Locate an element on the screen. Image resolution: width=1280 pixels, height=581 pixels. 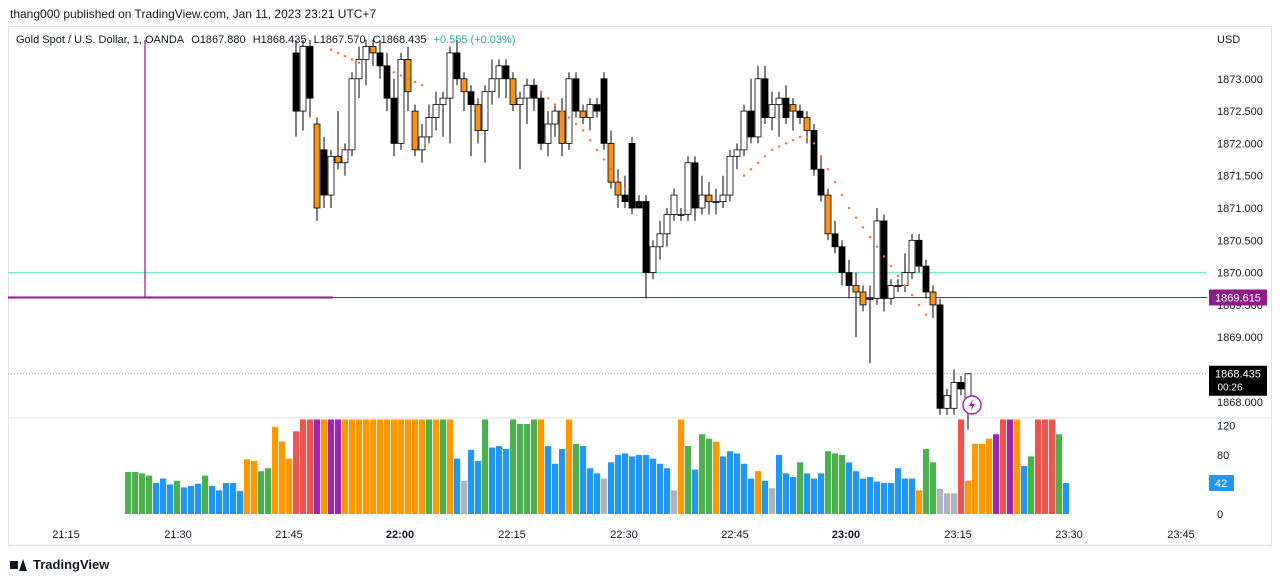
tradingview-logo: TradingView is located at coordinates (59, 564).